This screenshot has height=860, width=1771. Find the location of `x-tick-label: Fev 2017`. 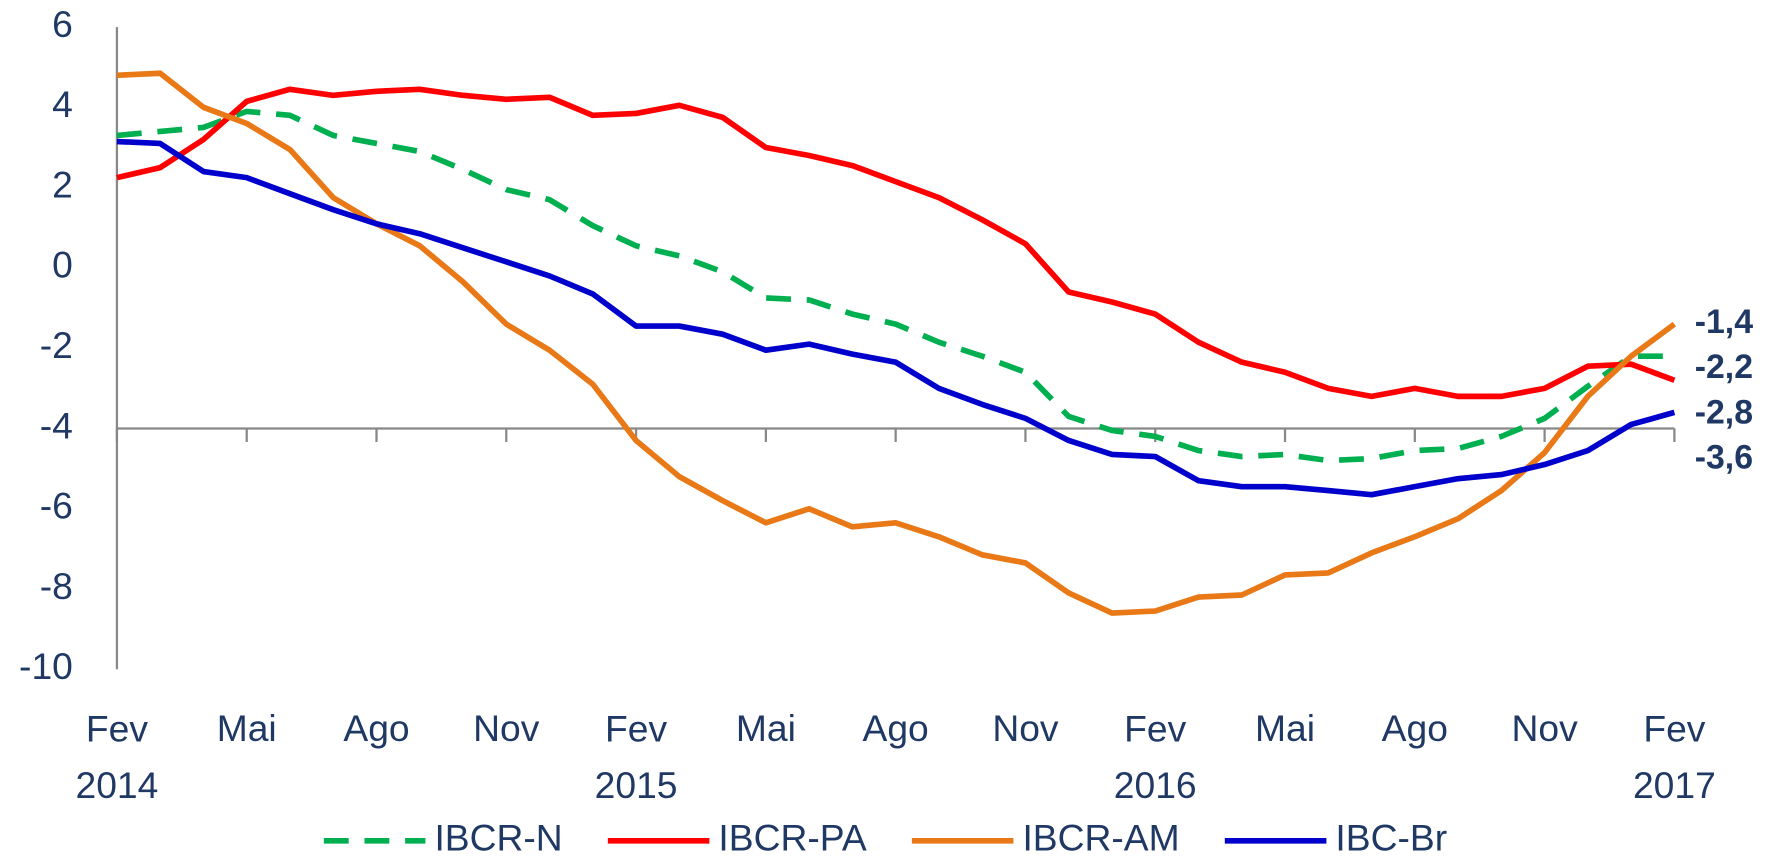

x-tick-label: Fev 2017 is located at coordinates (1674, 756).